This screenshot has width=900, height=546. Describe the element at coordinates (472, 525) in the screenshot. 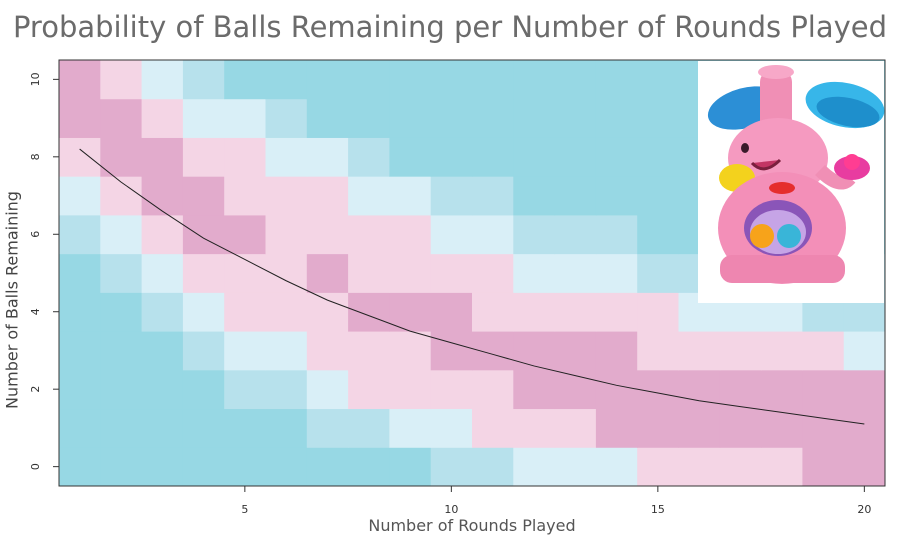

I see `x-axis-label: Number of Rounds Played` at that location.